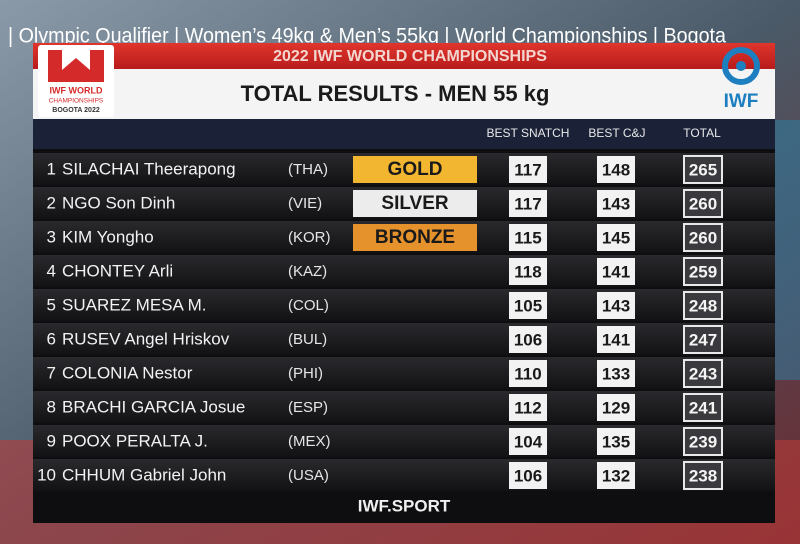  Describe the element at coordinates (51, 202) in the screenshot. I see `rank: 2` at that location.